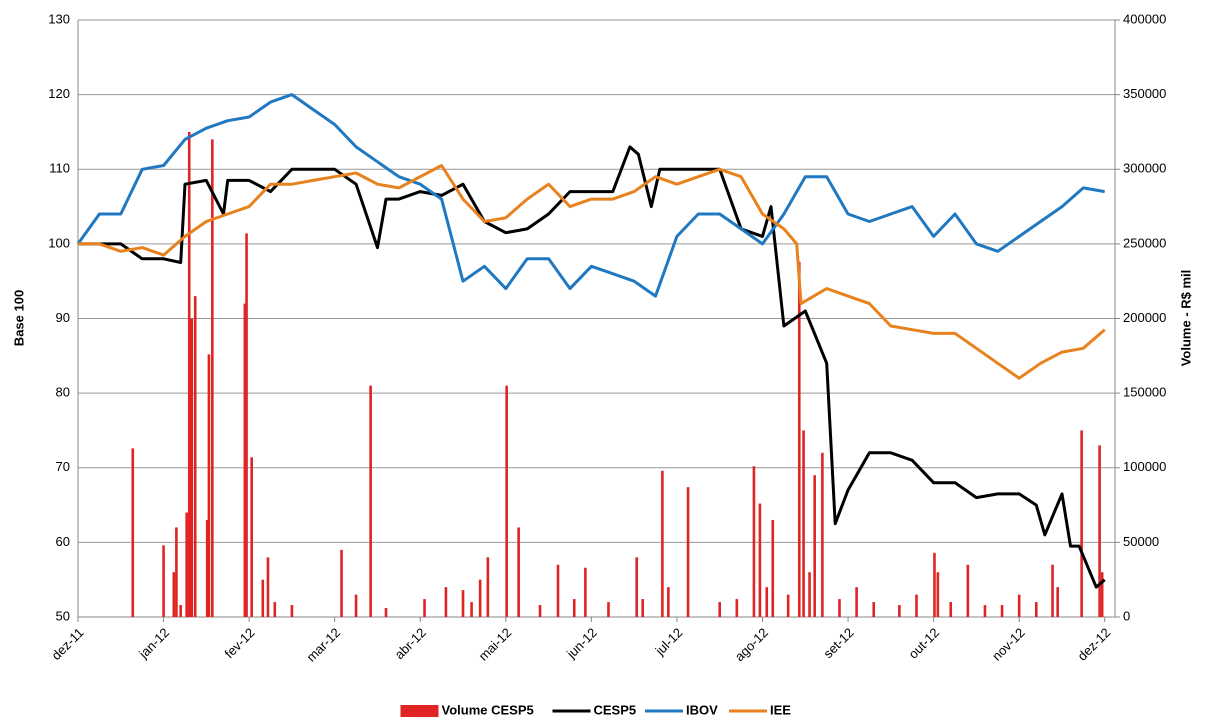  What do you see at coordinates (1126, 615) in the screenshot?
I see `y2-tick-label: 0` at bounding box center [1126, 615].